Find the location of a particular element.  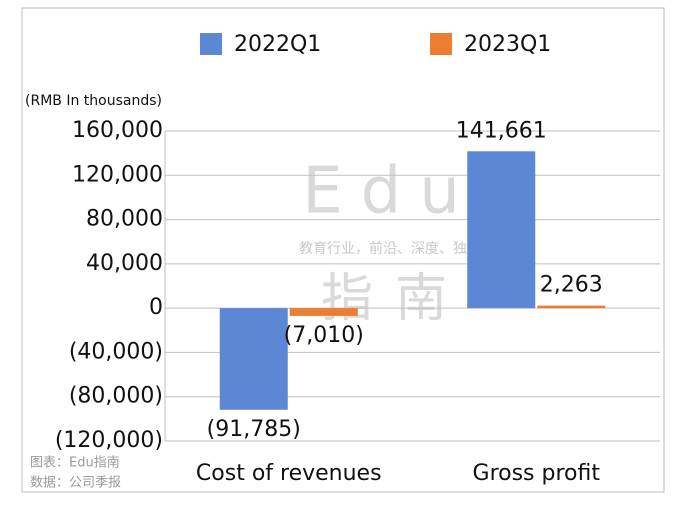

watermark-brand: Edu is located at coordinates (390, 192).